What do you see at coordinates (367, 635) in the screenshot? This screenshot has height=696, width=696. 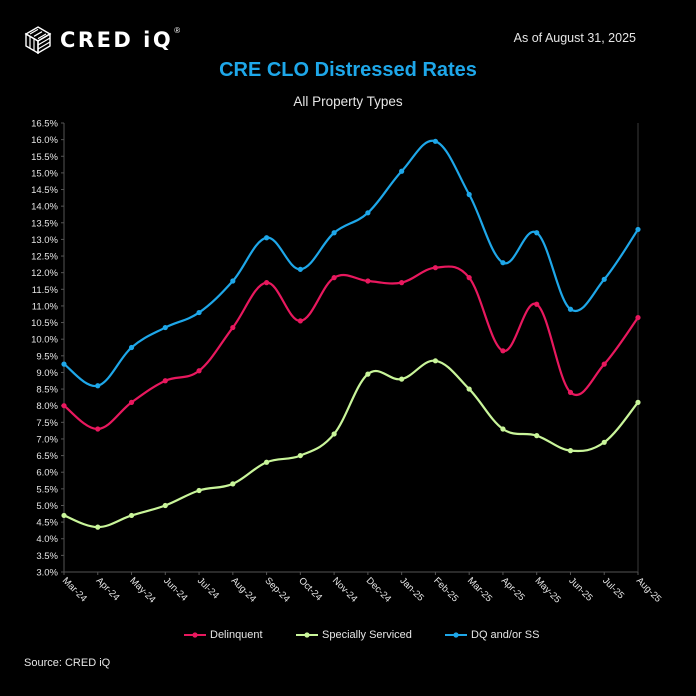 I see `legend-label: Specially Serviced` at bounding box center [367, 635].